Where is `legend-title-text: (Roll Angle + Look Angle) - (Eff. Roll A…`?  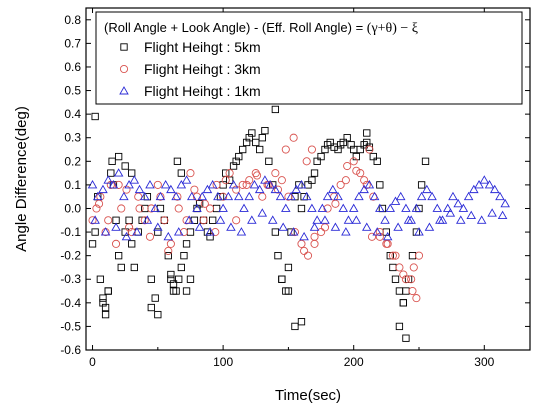 legend-title-text: (Roll Angle + Look Angle) - (Eff. Roll A… is located at coordinates (235, 27).